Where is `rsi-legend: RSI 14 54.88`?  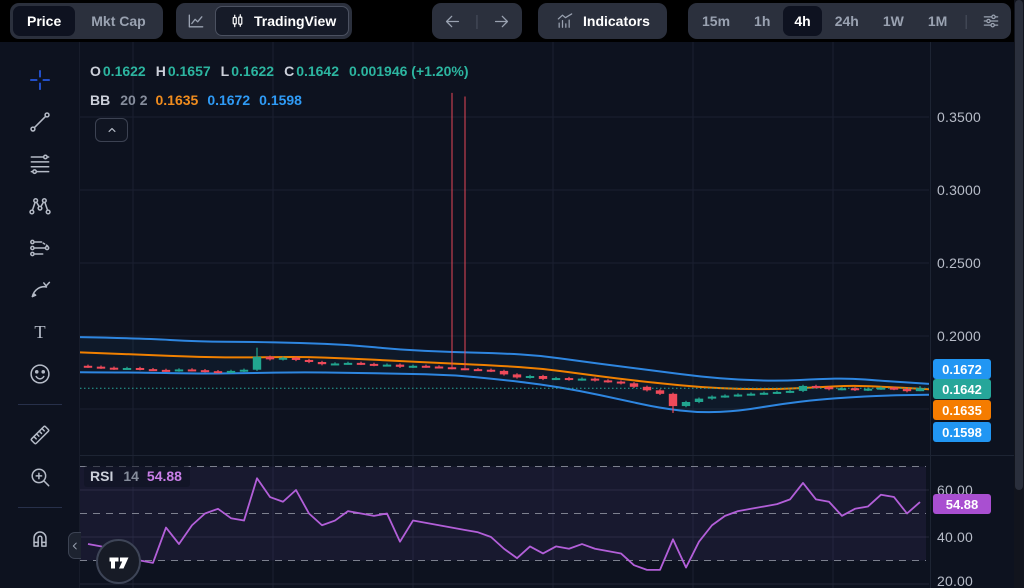
rsi-legend: RSI 14 54.88 is located at coordinates (137, 476).